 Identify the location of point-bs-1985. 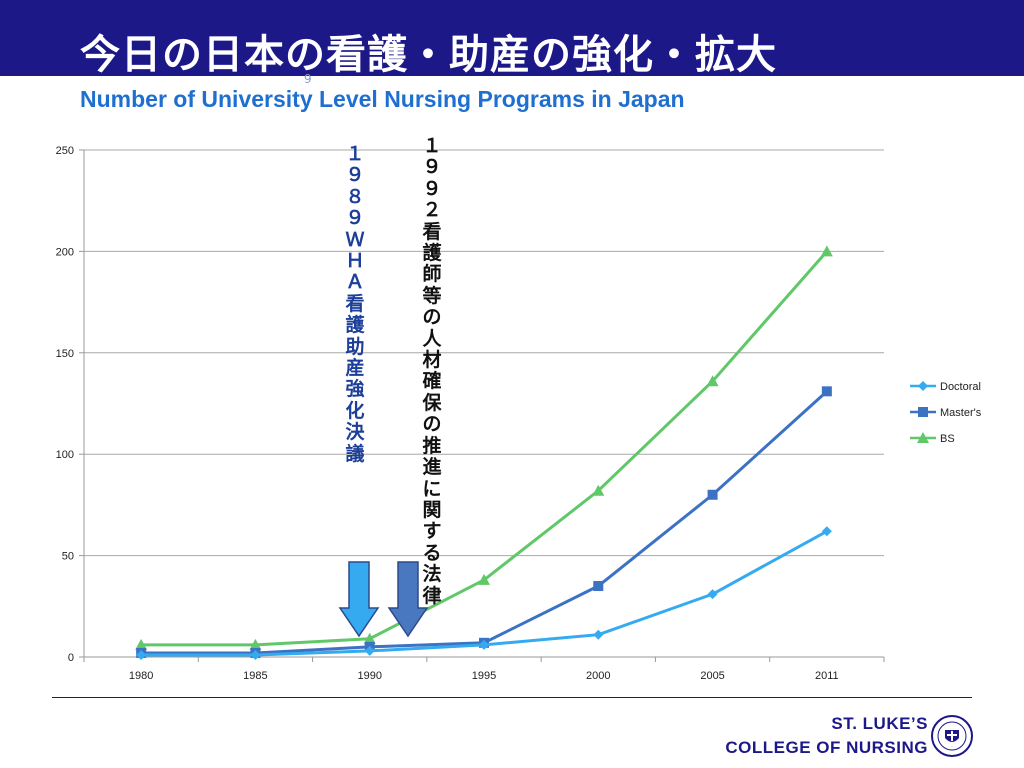
(255, 644).